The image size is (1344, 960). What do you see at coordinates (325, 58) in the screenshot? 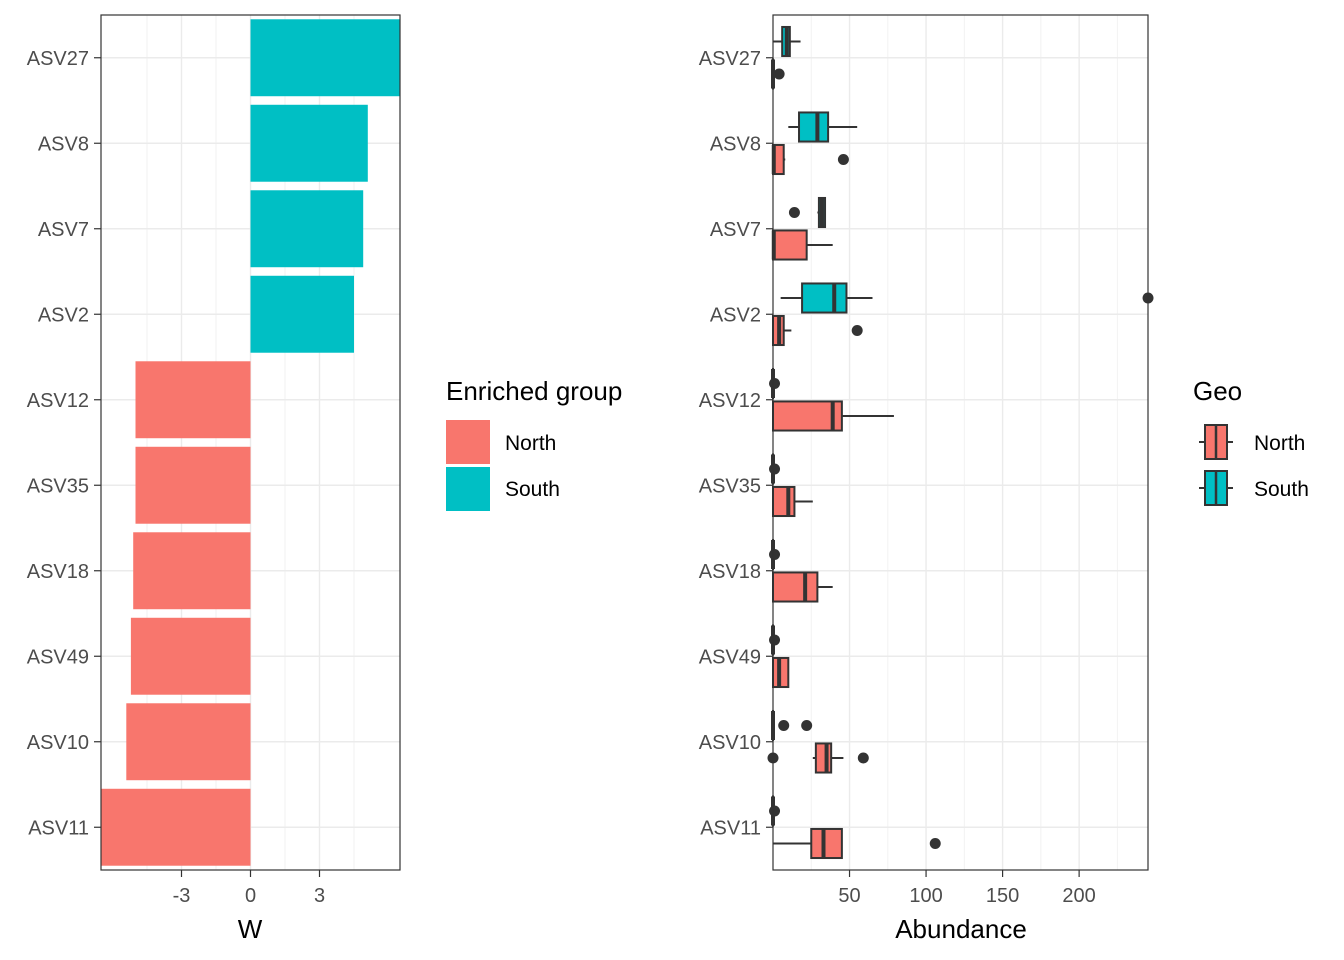
I see `bar-asv27` at bounding box center [325, 58].